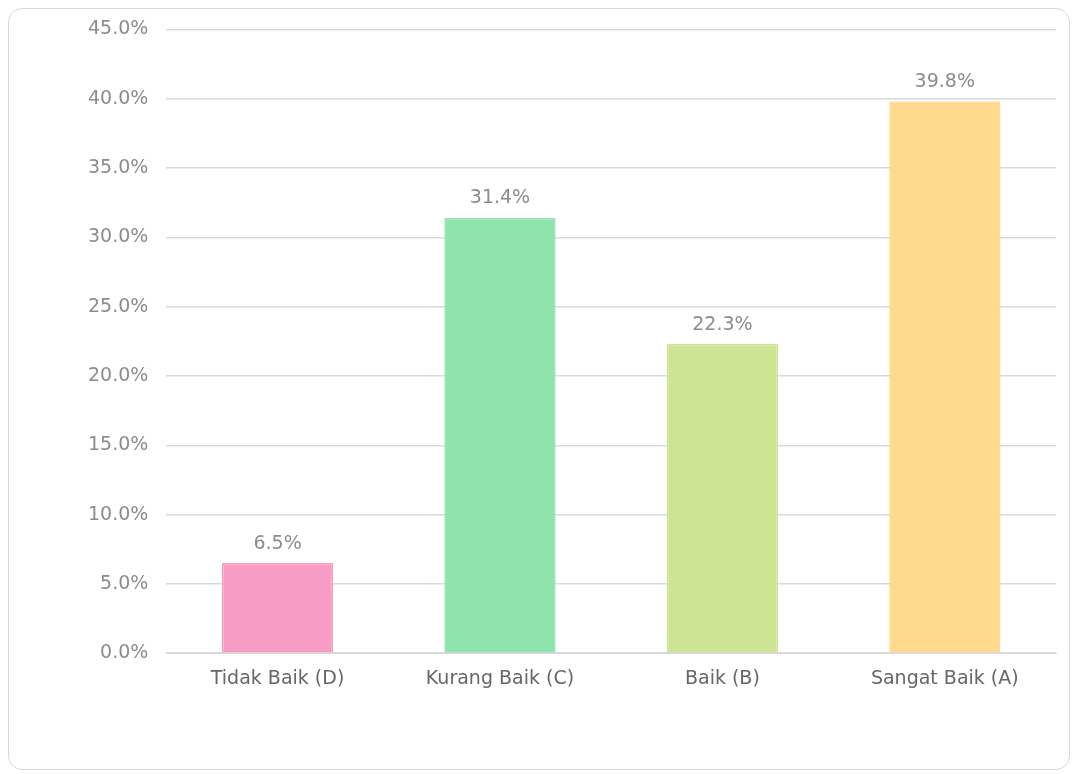 The width and height of the screenshot is (1080, 774). I want to click on y-tick-label: 20.0%, so click(118, 373).